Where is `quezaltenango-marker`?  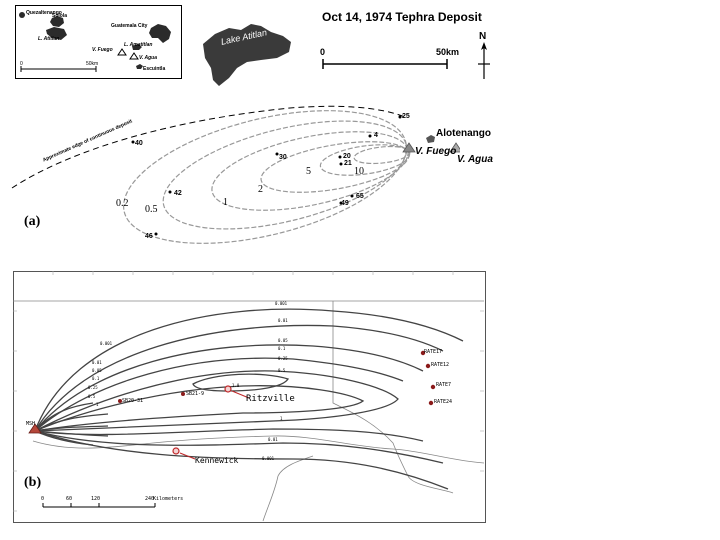
quezaltenango-marker is located at coordinates (22, 15).